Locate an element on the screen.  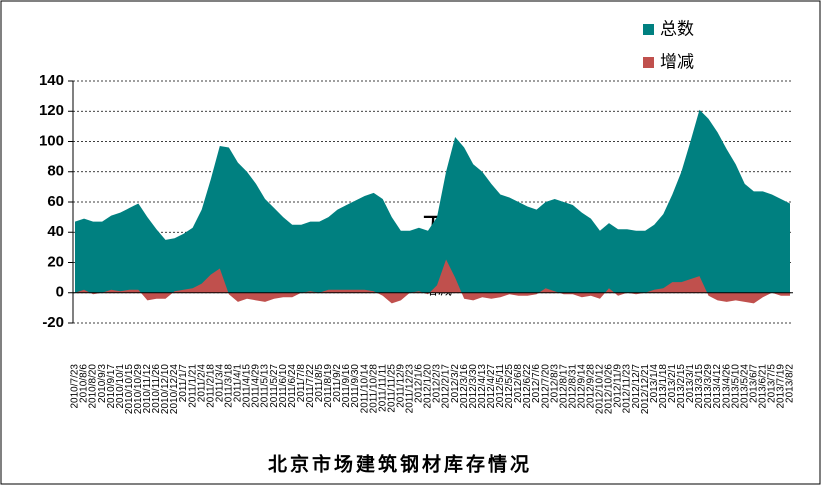
x-tick-label: 2011/11/25 is located at coordinates (391, 388).